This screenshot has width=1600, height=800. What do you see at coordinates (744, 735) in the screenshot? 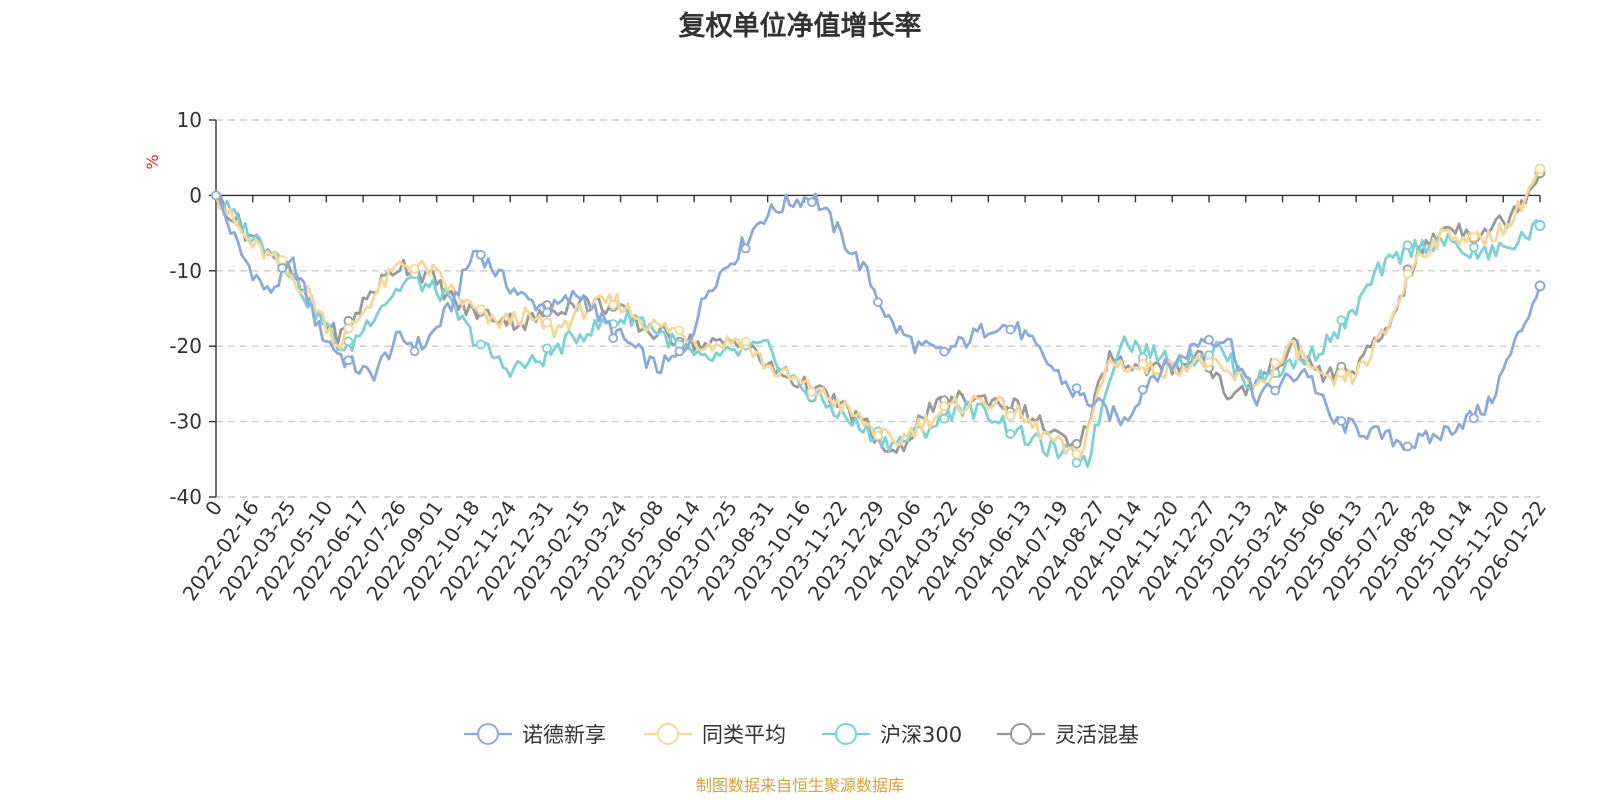
I see `legend-label: 同类平均` at bounding box center [744, 735].